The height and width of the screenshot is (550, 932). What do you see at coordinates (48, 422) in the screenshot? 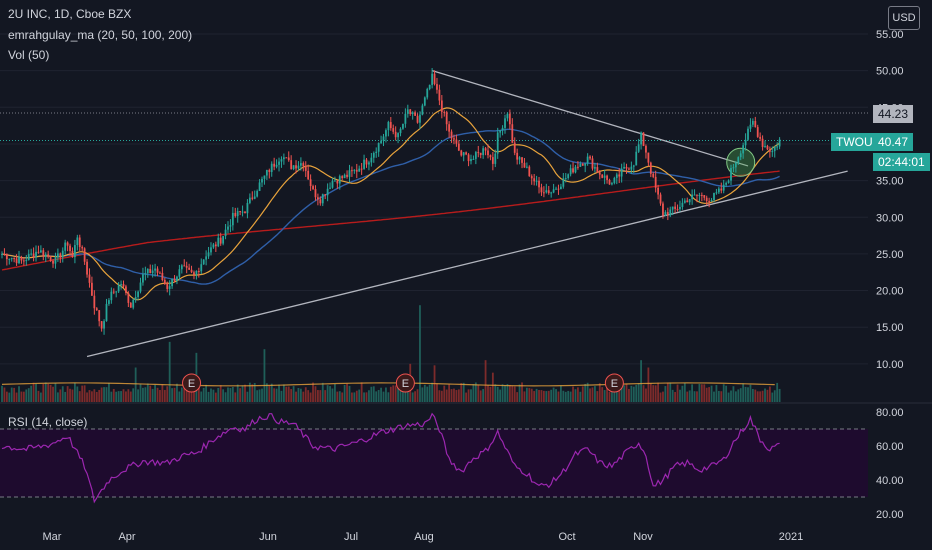
I see `rsi-indicator-legend: RSI (14, close)` at bounding box center [48, 422].